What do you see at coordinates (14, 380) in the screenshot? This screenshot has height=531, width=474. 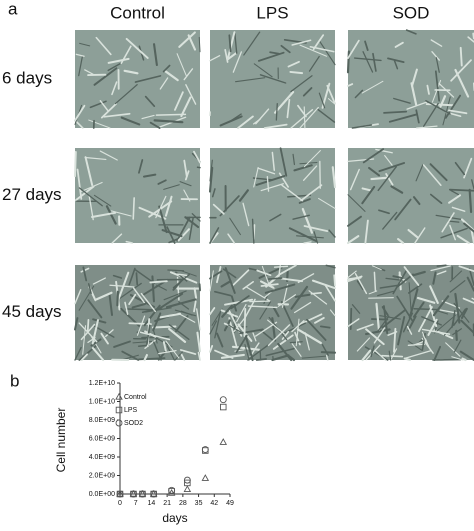 I see `panel-label: b` at bounding box center [14, 380].